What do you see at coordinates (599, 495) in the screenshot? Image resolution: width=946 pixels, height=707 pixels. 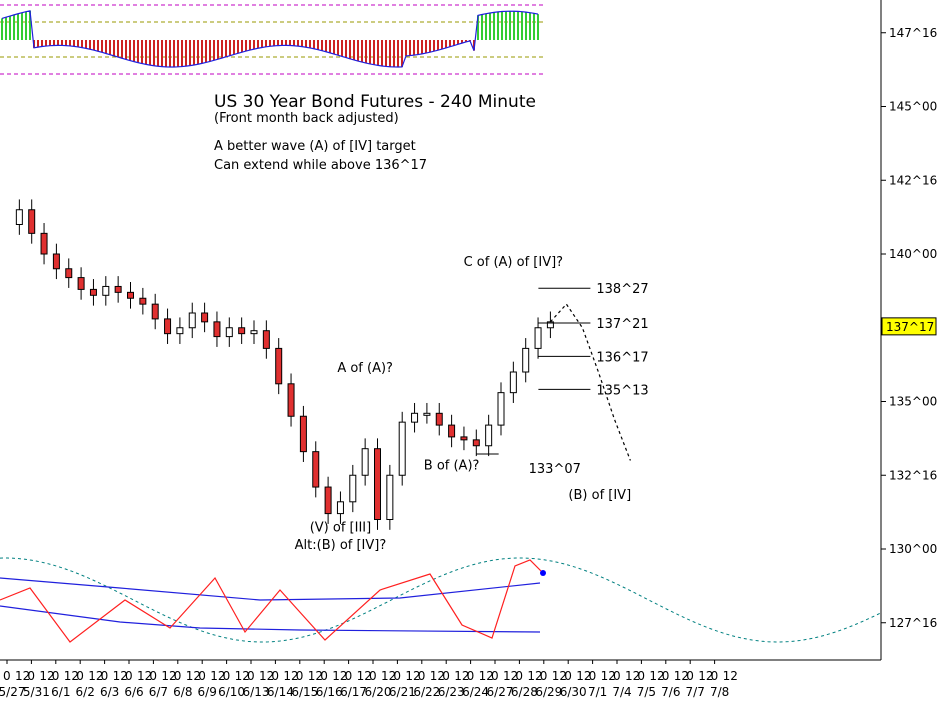 I see `wave-label: (B) of [IV]` at bounding box center [599, 495].